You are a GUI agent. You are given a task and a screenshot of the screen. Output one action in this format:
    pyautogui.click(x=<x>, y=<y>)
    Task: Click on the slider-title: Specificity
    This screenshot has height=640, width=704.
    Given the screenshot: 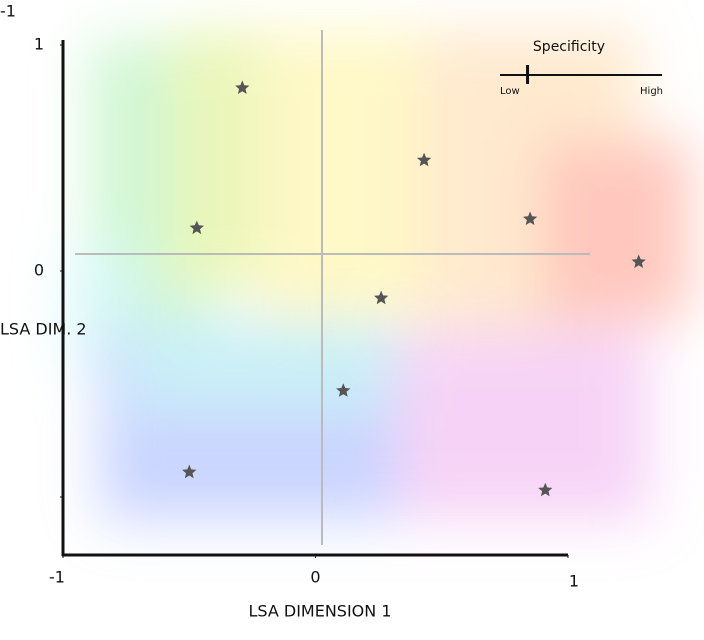 What is the action you would take?
    pyautogui.click(x=569, y=47)
    